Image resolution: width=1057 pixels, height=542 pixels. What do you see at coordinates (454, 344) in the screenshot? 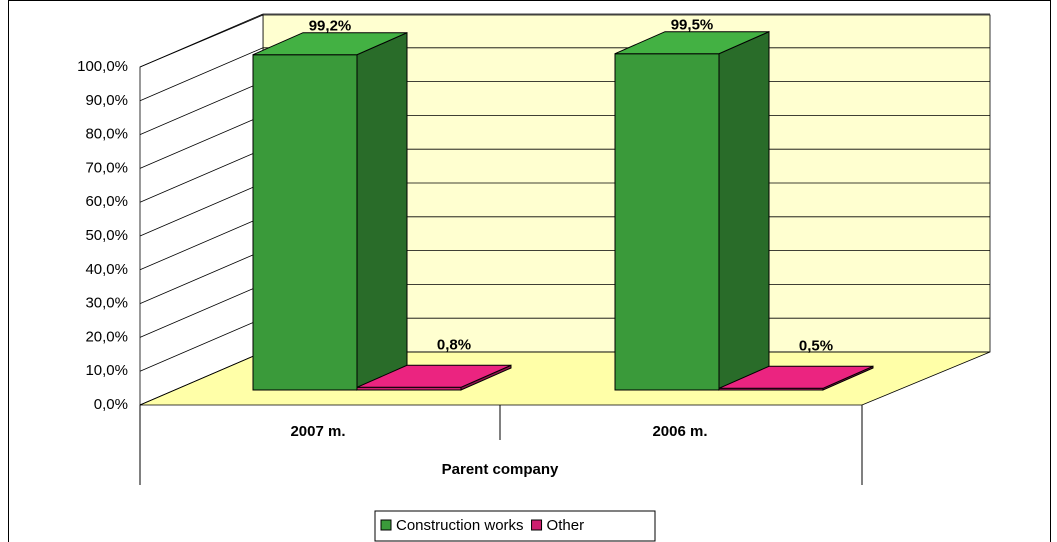
I see `data-label: 0,8%` at bounding box center [454, 344].